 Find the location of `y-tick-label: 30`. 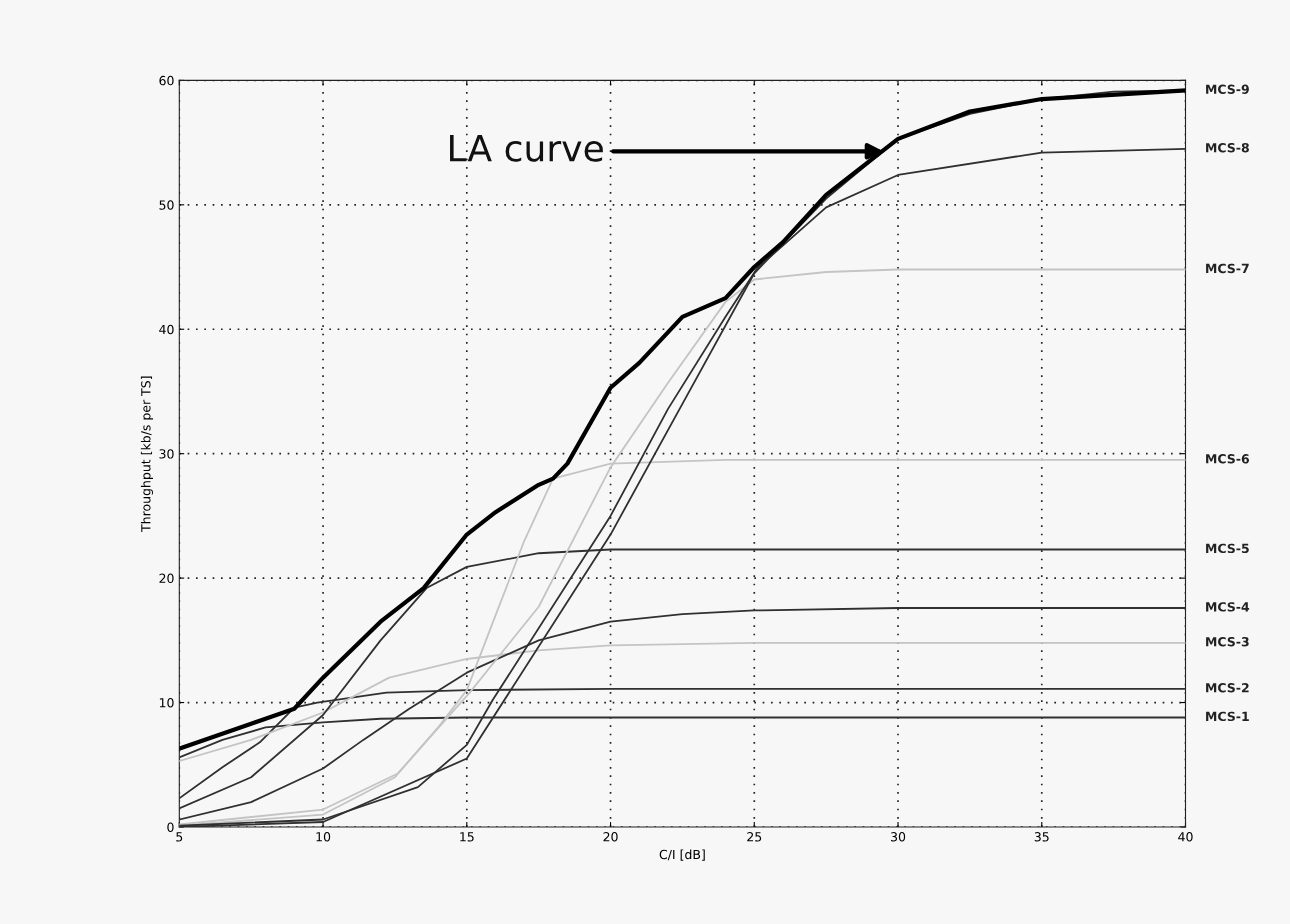

y-tick-label: 30 is located at coordinates (166, 454).